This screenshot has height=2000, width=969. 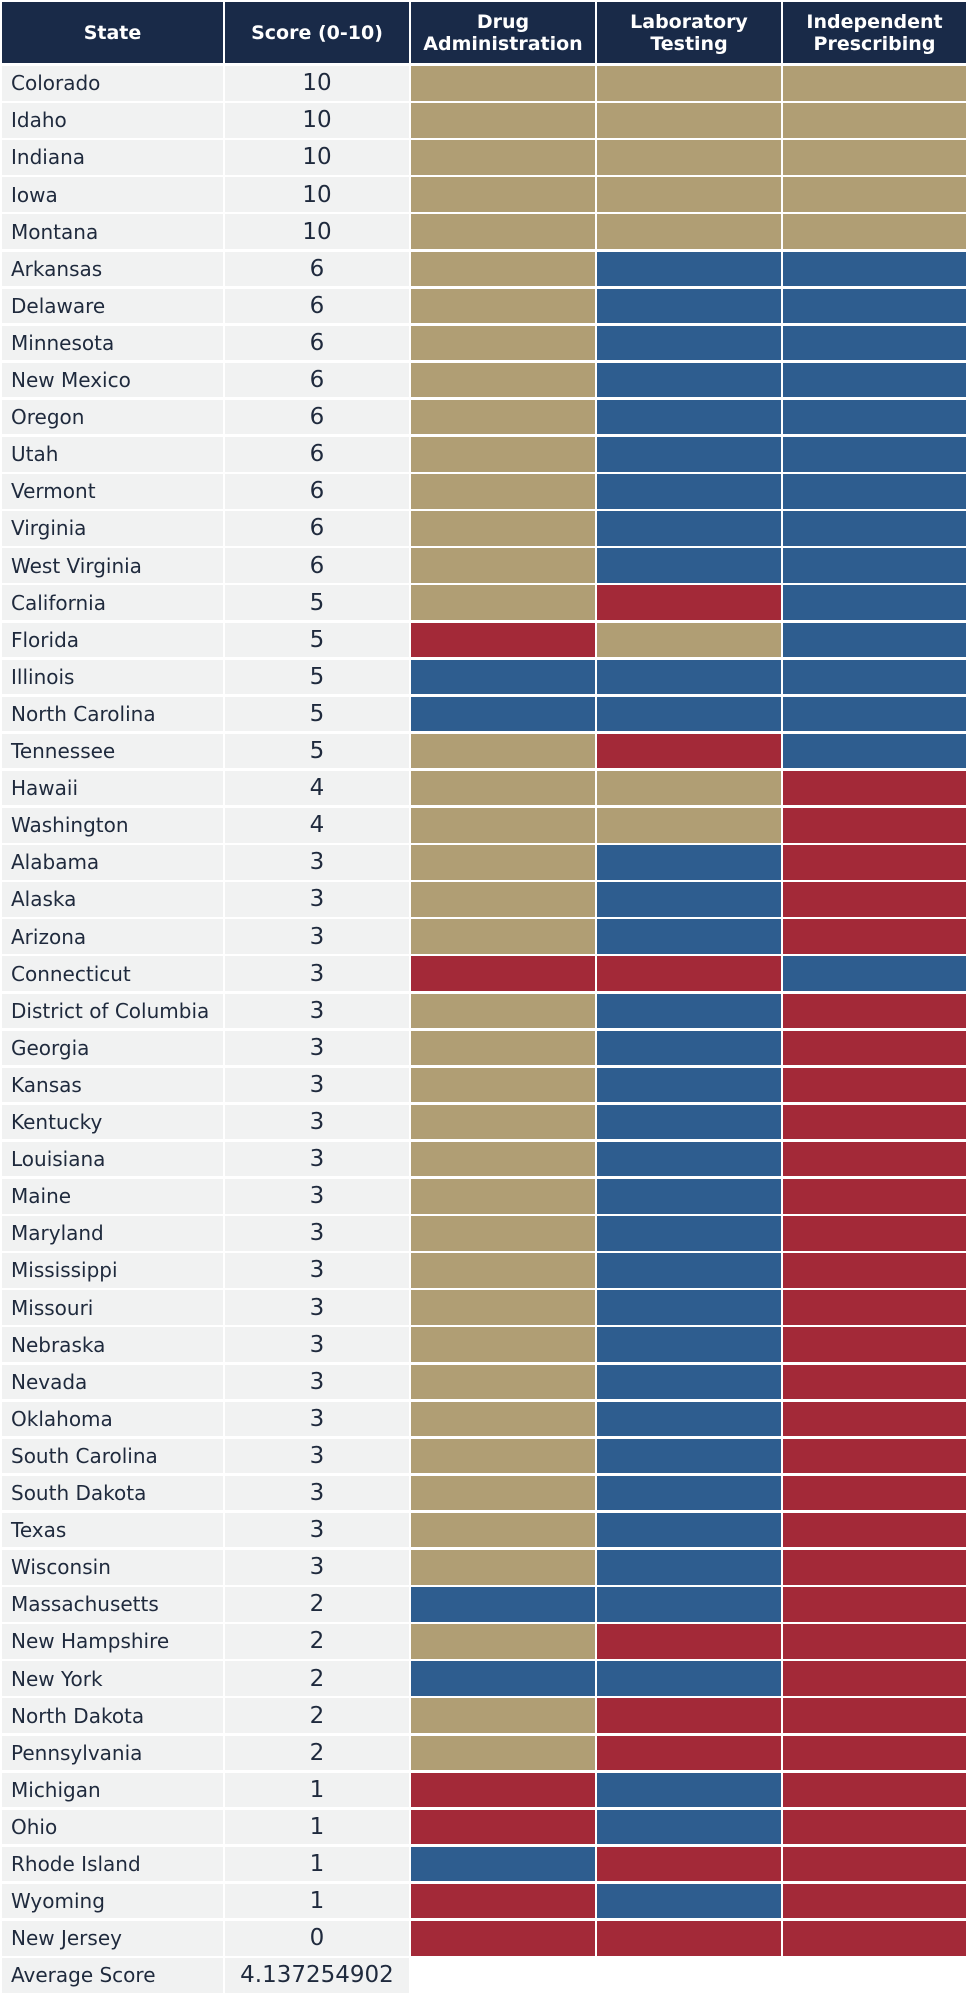 What do you see at coordinates (112, 1456) in the screenshot?
I see `state-name-cell: South Carolina` at bounding box center [112, 1456].